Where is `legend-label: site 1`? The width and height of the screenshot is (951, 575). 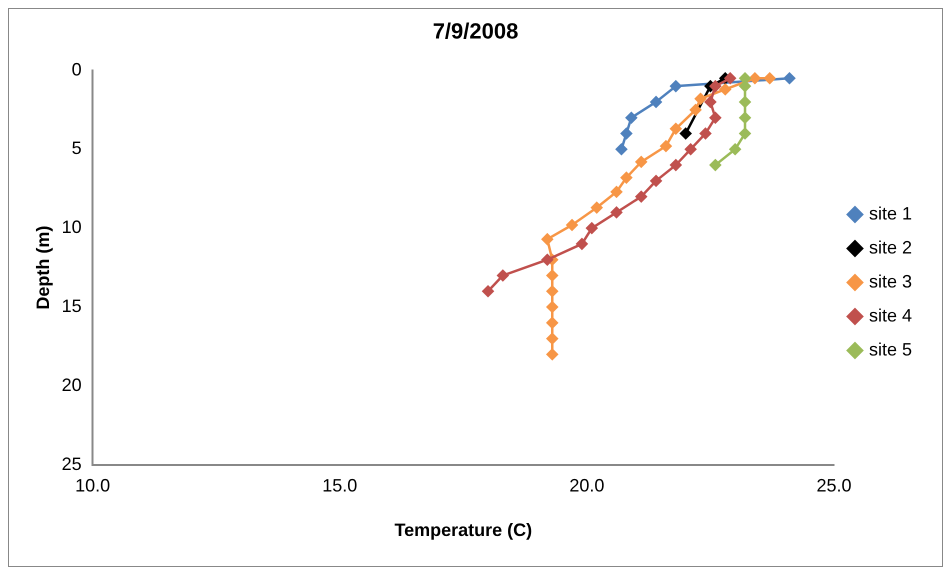
legend-label: site 1 is located at coordinates (890, 213).